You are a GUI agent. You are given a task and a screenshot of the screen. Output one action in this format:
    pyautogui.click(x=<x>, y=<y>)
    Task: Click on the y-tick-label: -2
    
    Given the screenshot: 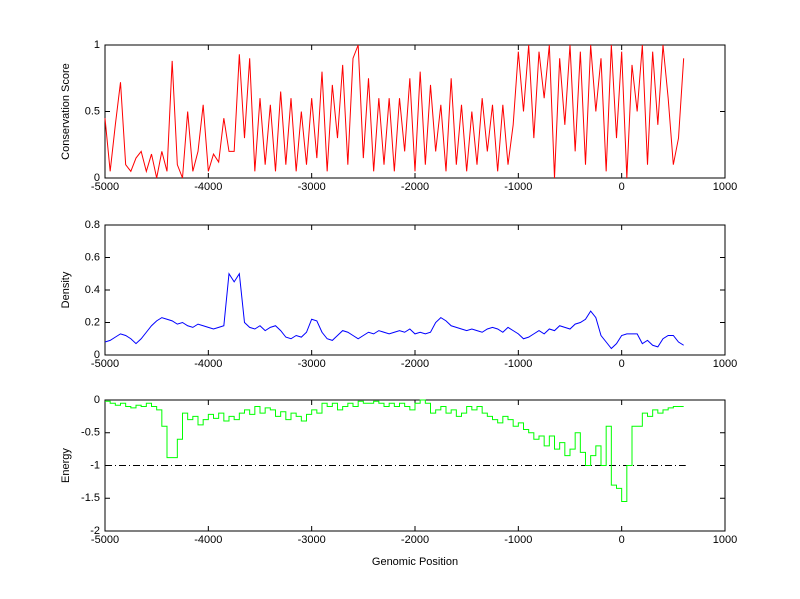 What is the action you would take?
    pyautogui.click(x=95, y=531)
    